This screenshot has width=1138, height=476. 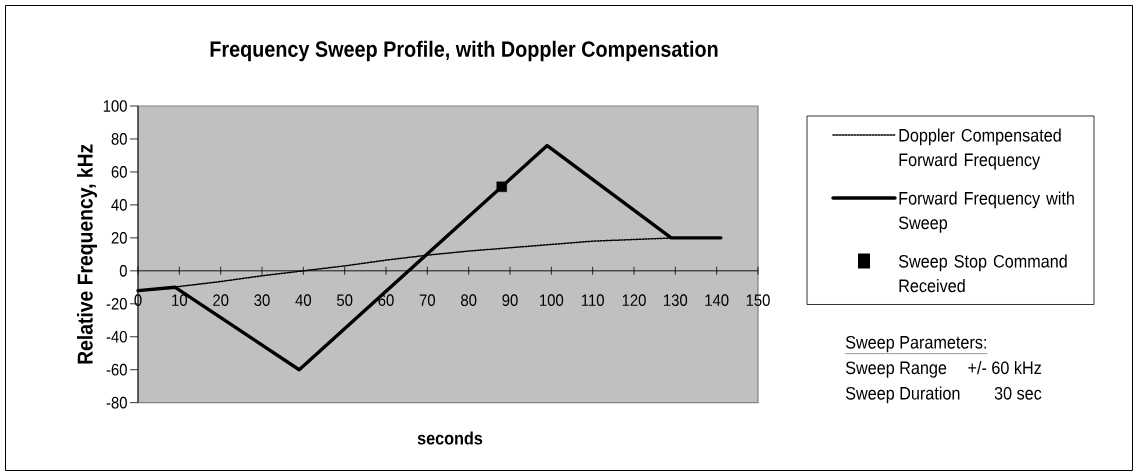 I want to click on y-tick-label: 40, so click(x=119, y=205).